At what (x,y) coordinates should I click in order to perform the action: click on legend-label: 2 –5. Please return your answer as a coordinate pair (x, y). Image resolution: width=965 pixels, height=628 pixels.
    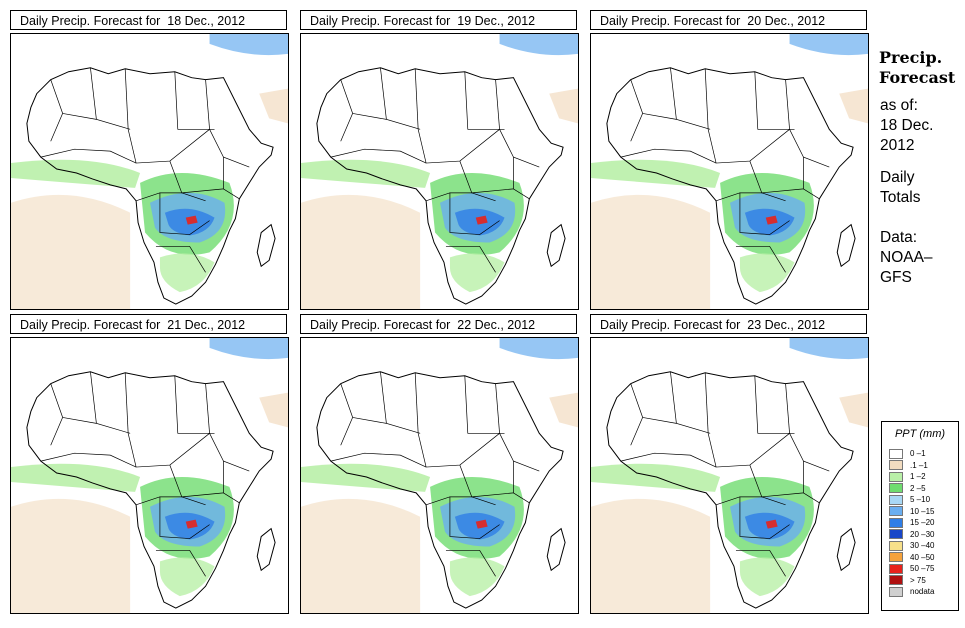
    Looking at the image, I should click on (918, 488).